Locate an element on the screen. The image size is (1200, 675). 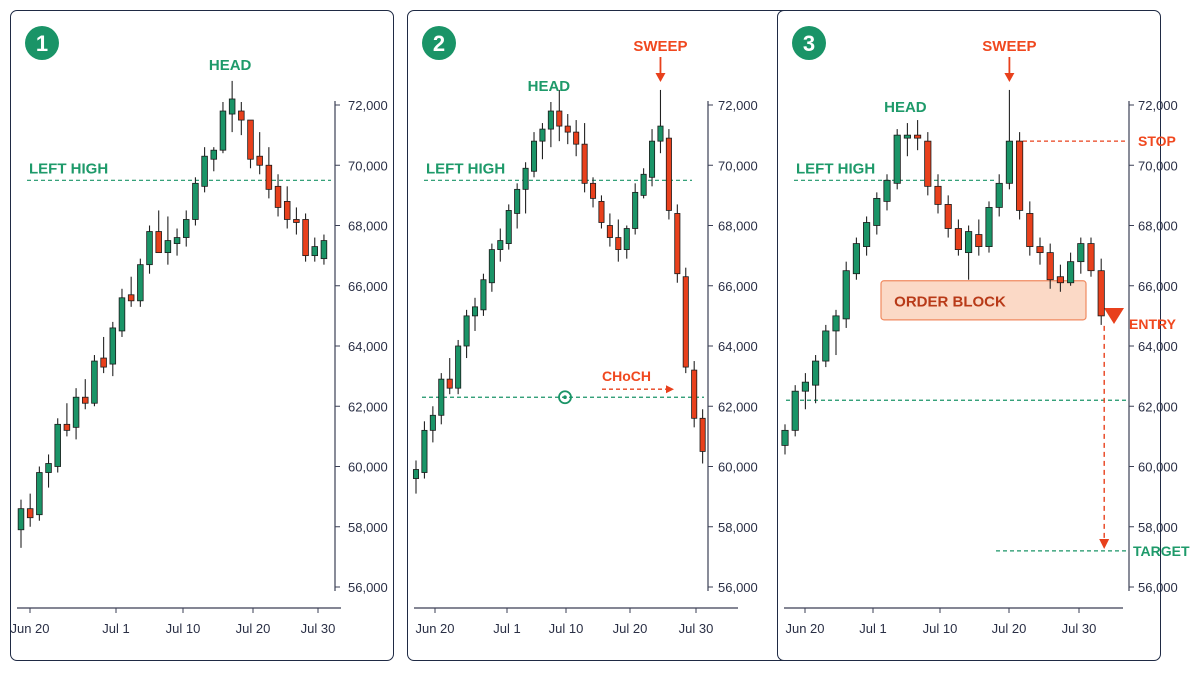
step-badge-number: 2 is located at coordinates (439, 43).